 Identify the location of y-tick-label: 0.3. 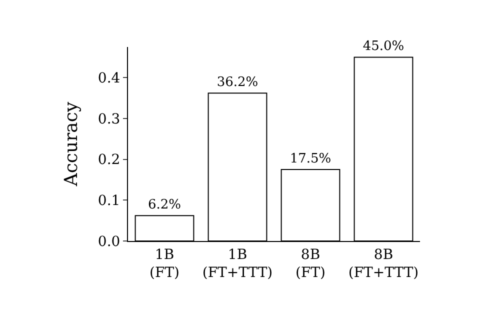
(109, 119).